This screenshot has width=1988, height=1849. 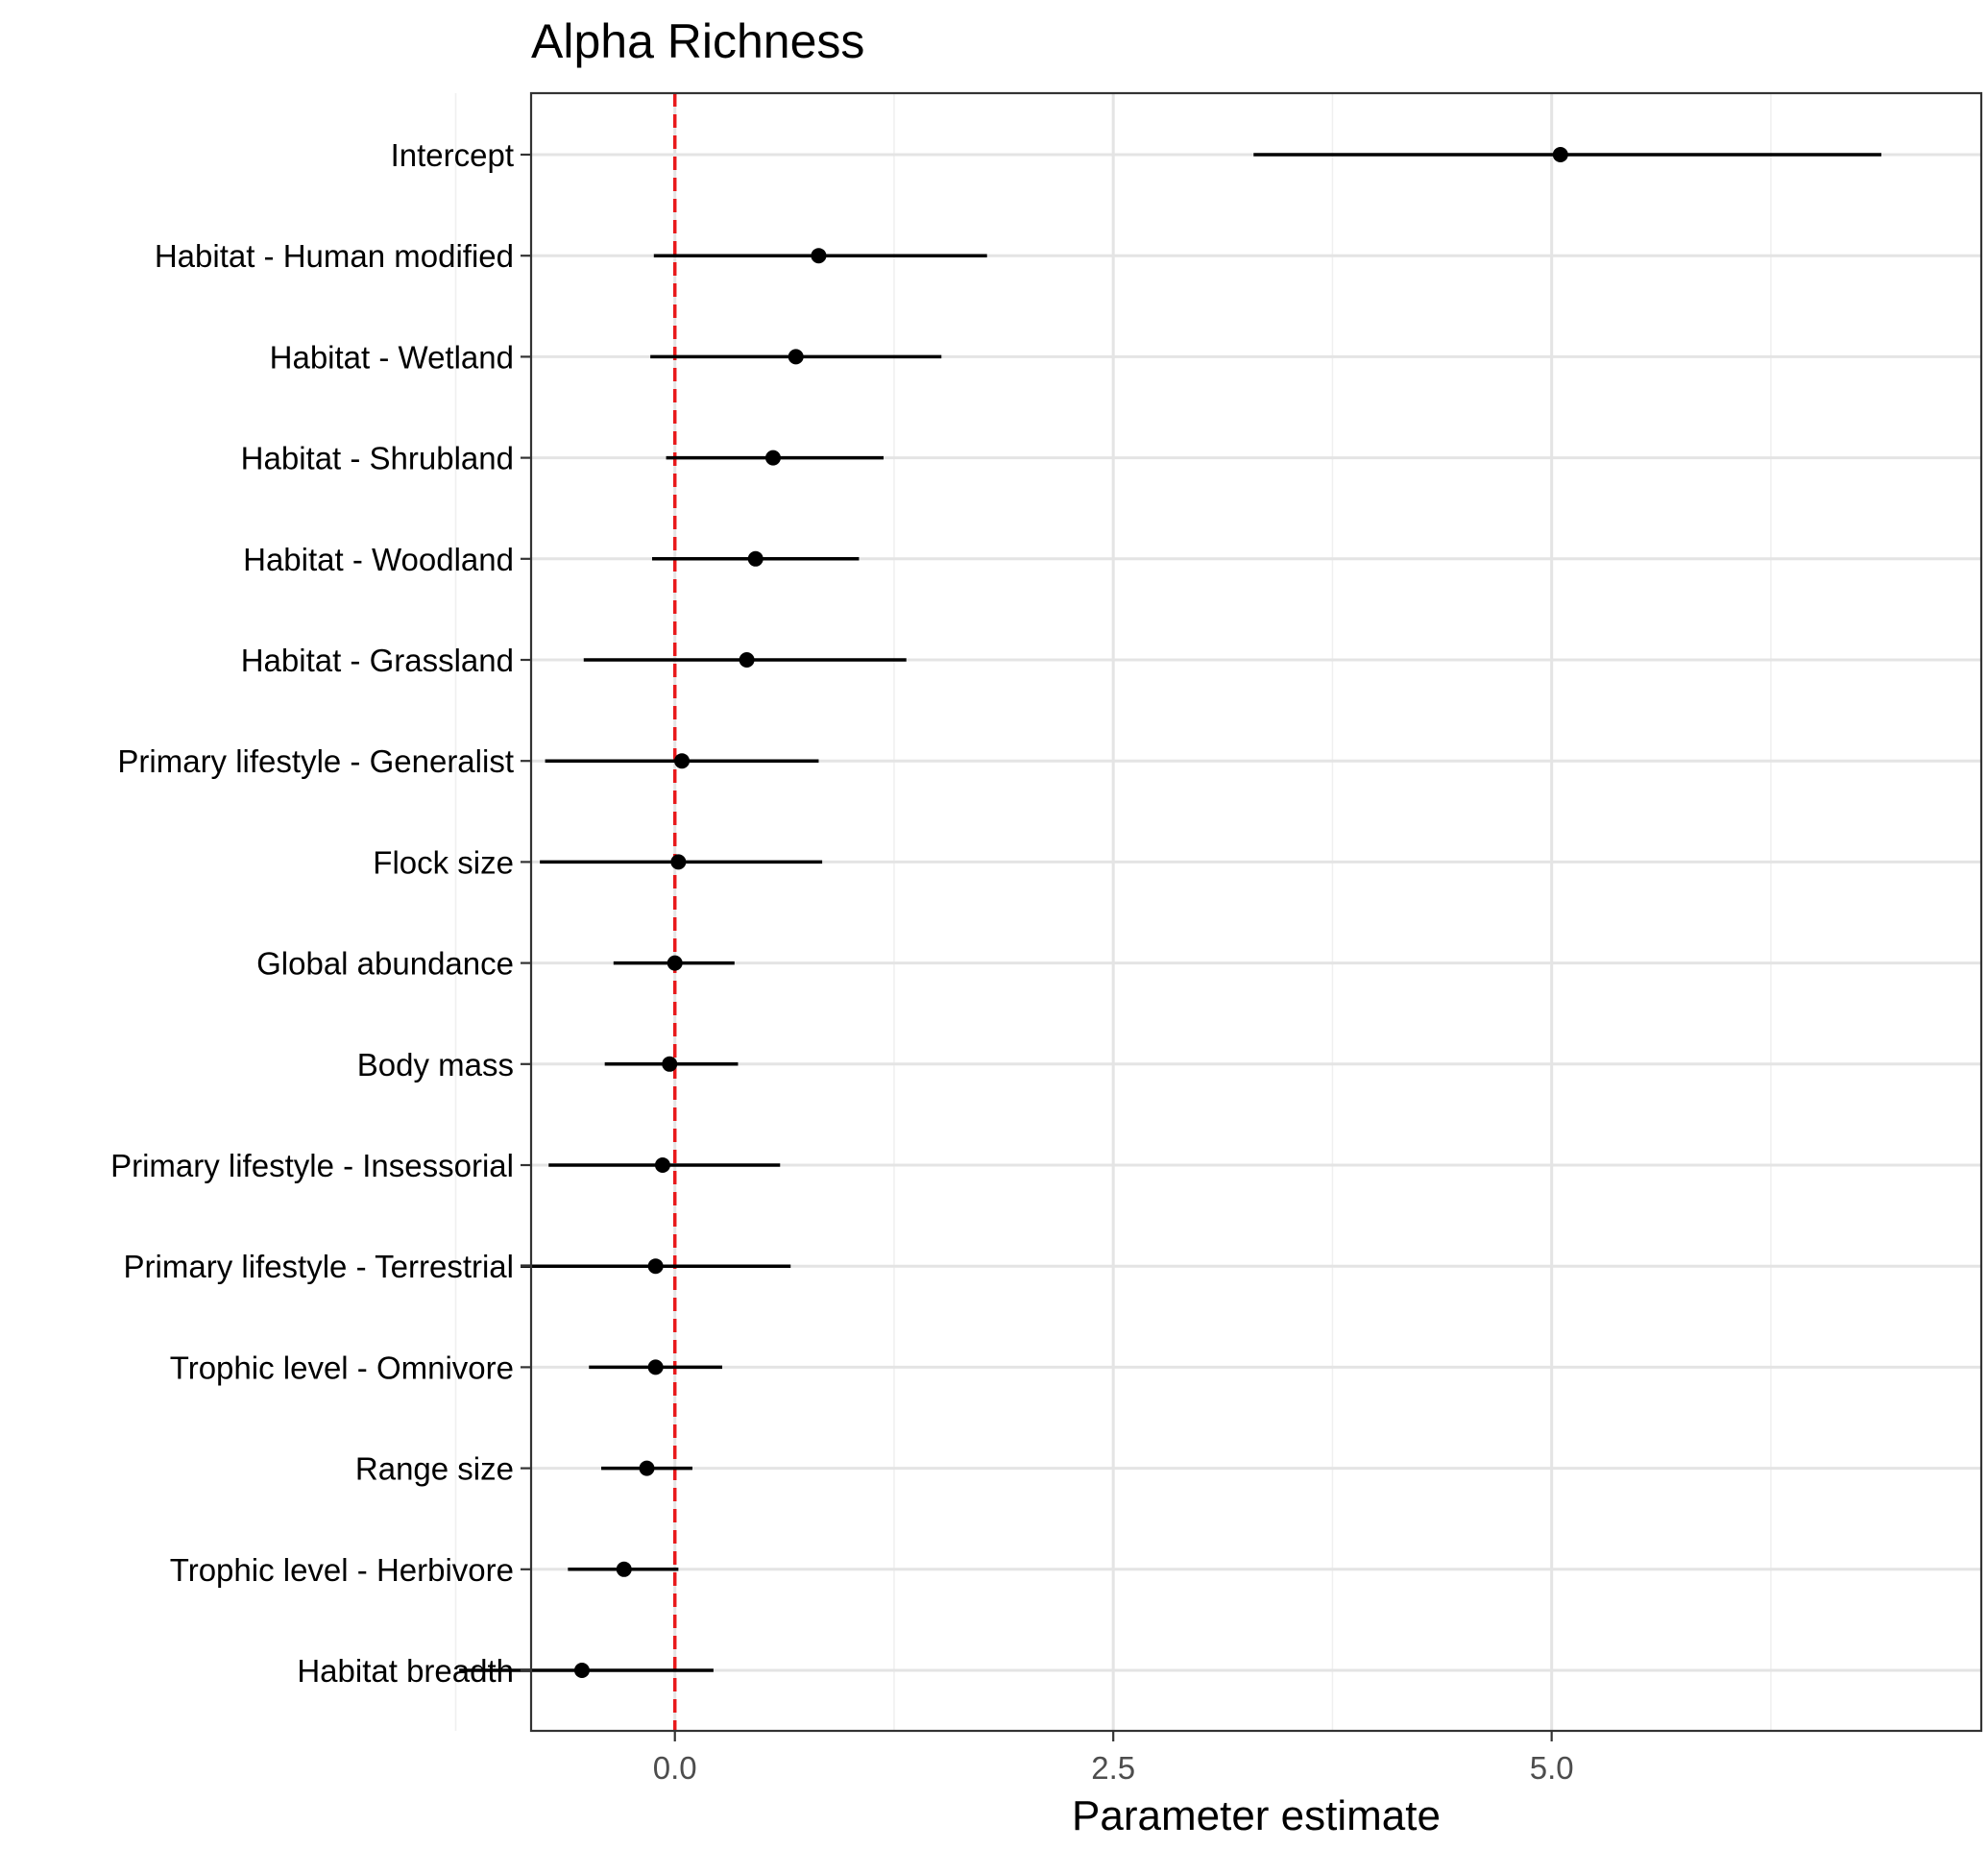 What do you see at coordinates (378, 661) in the screenshot?
I see `y-tick-label-5: Habitat - Grassland` at bounding box center [378, 661].